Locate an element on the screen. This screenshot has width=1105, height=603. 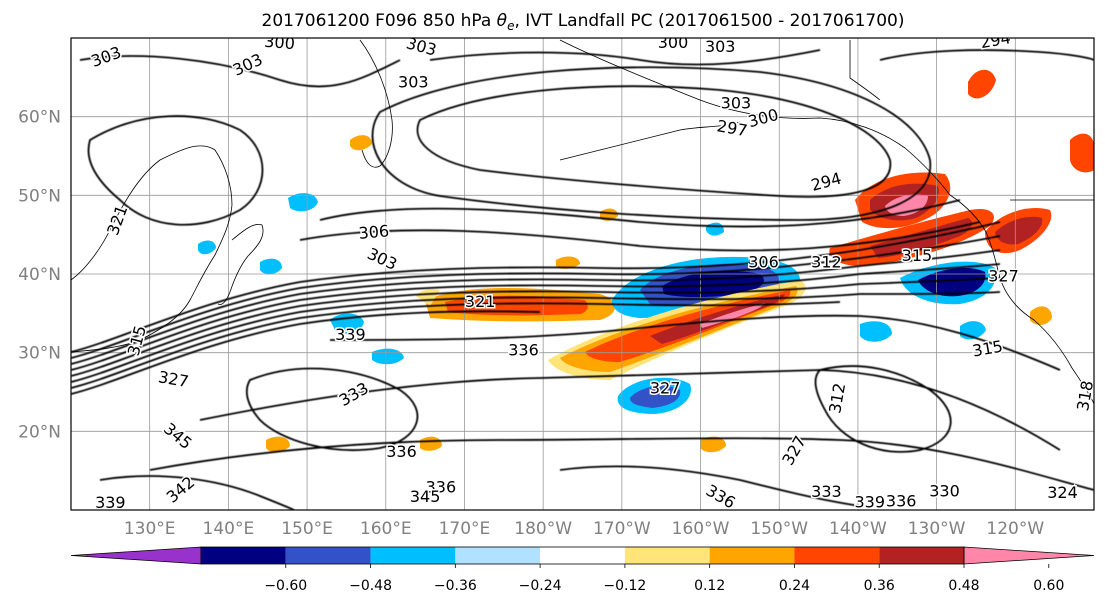
shade-positive-coast-east-dark is located at coordinates (1019, 230).